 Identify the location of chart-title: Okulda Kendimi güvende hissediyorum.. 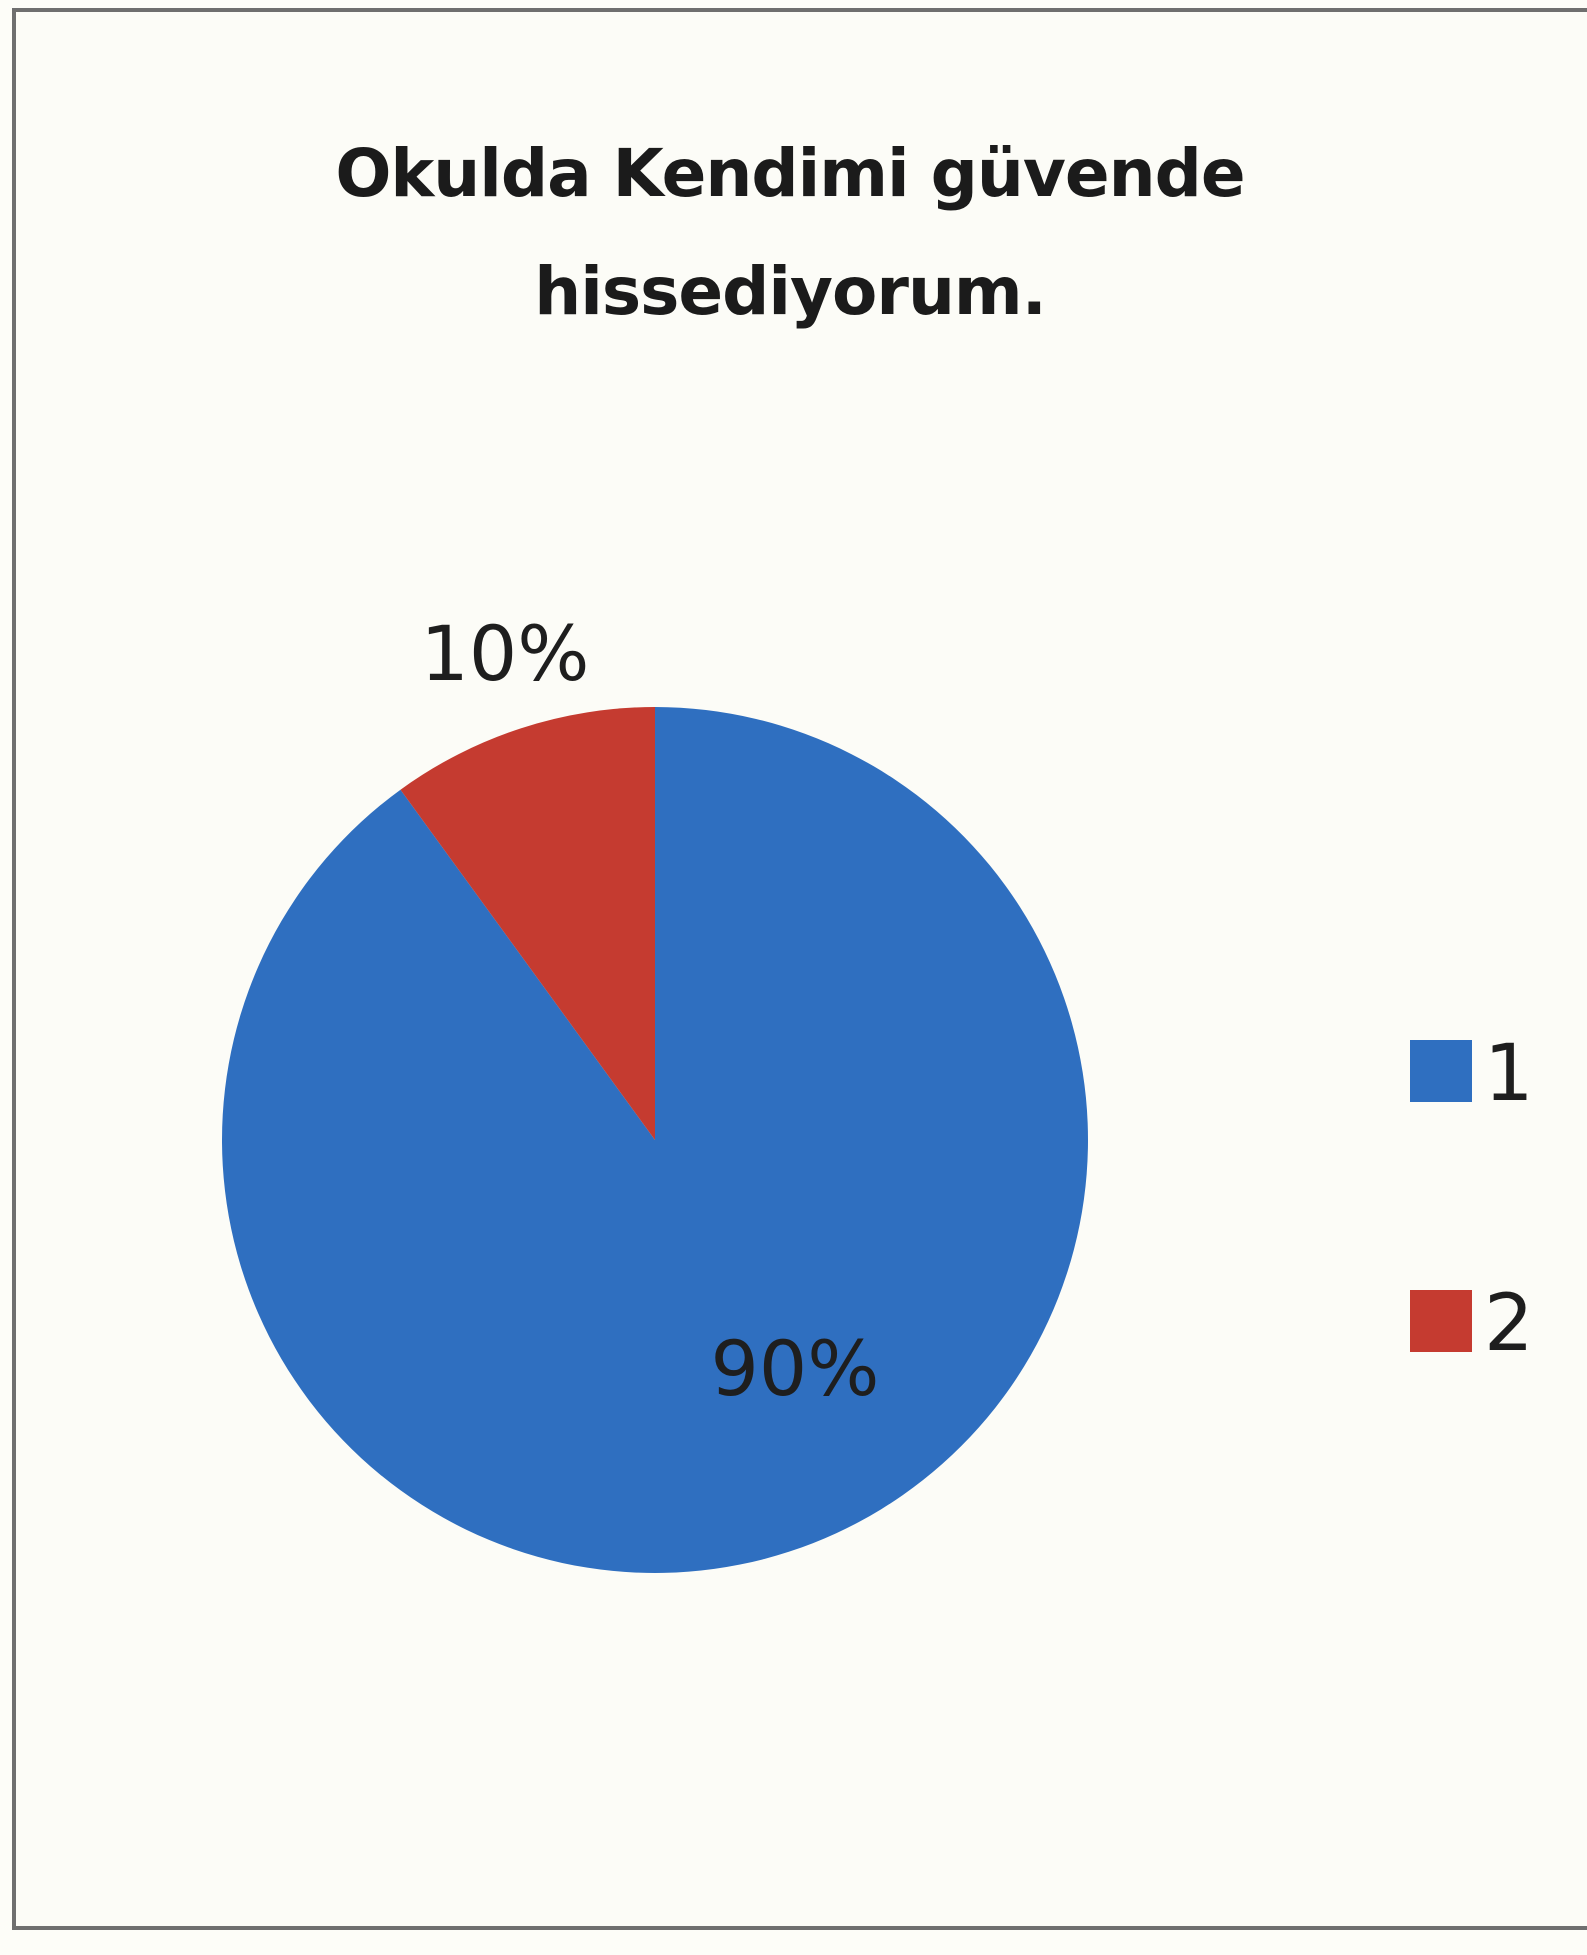
(790, 232).